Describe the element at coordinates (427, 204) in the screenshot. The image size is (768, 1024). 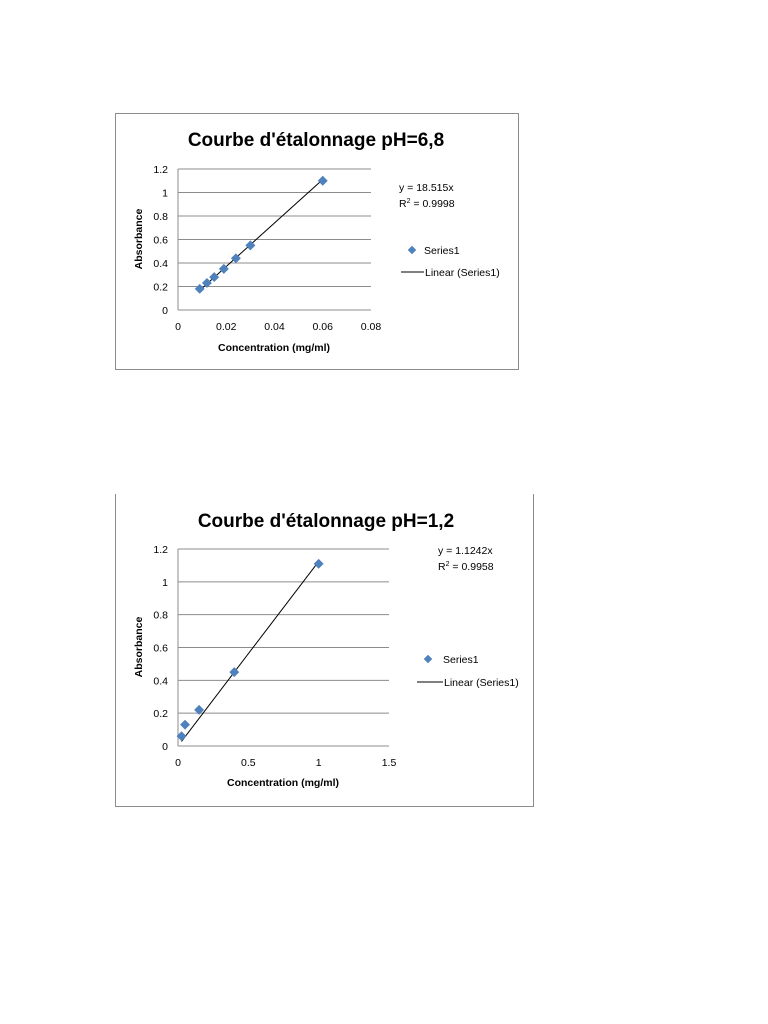
I see `r-squared: R2 = 0.9998` at that location.